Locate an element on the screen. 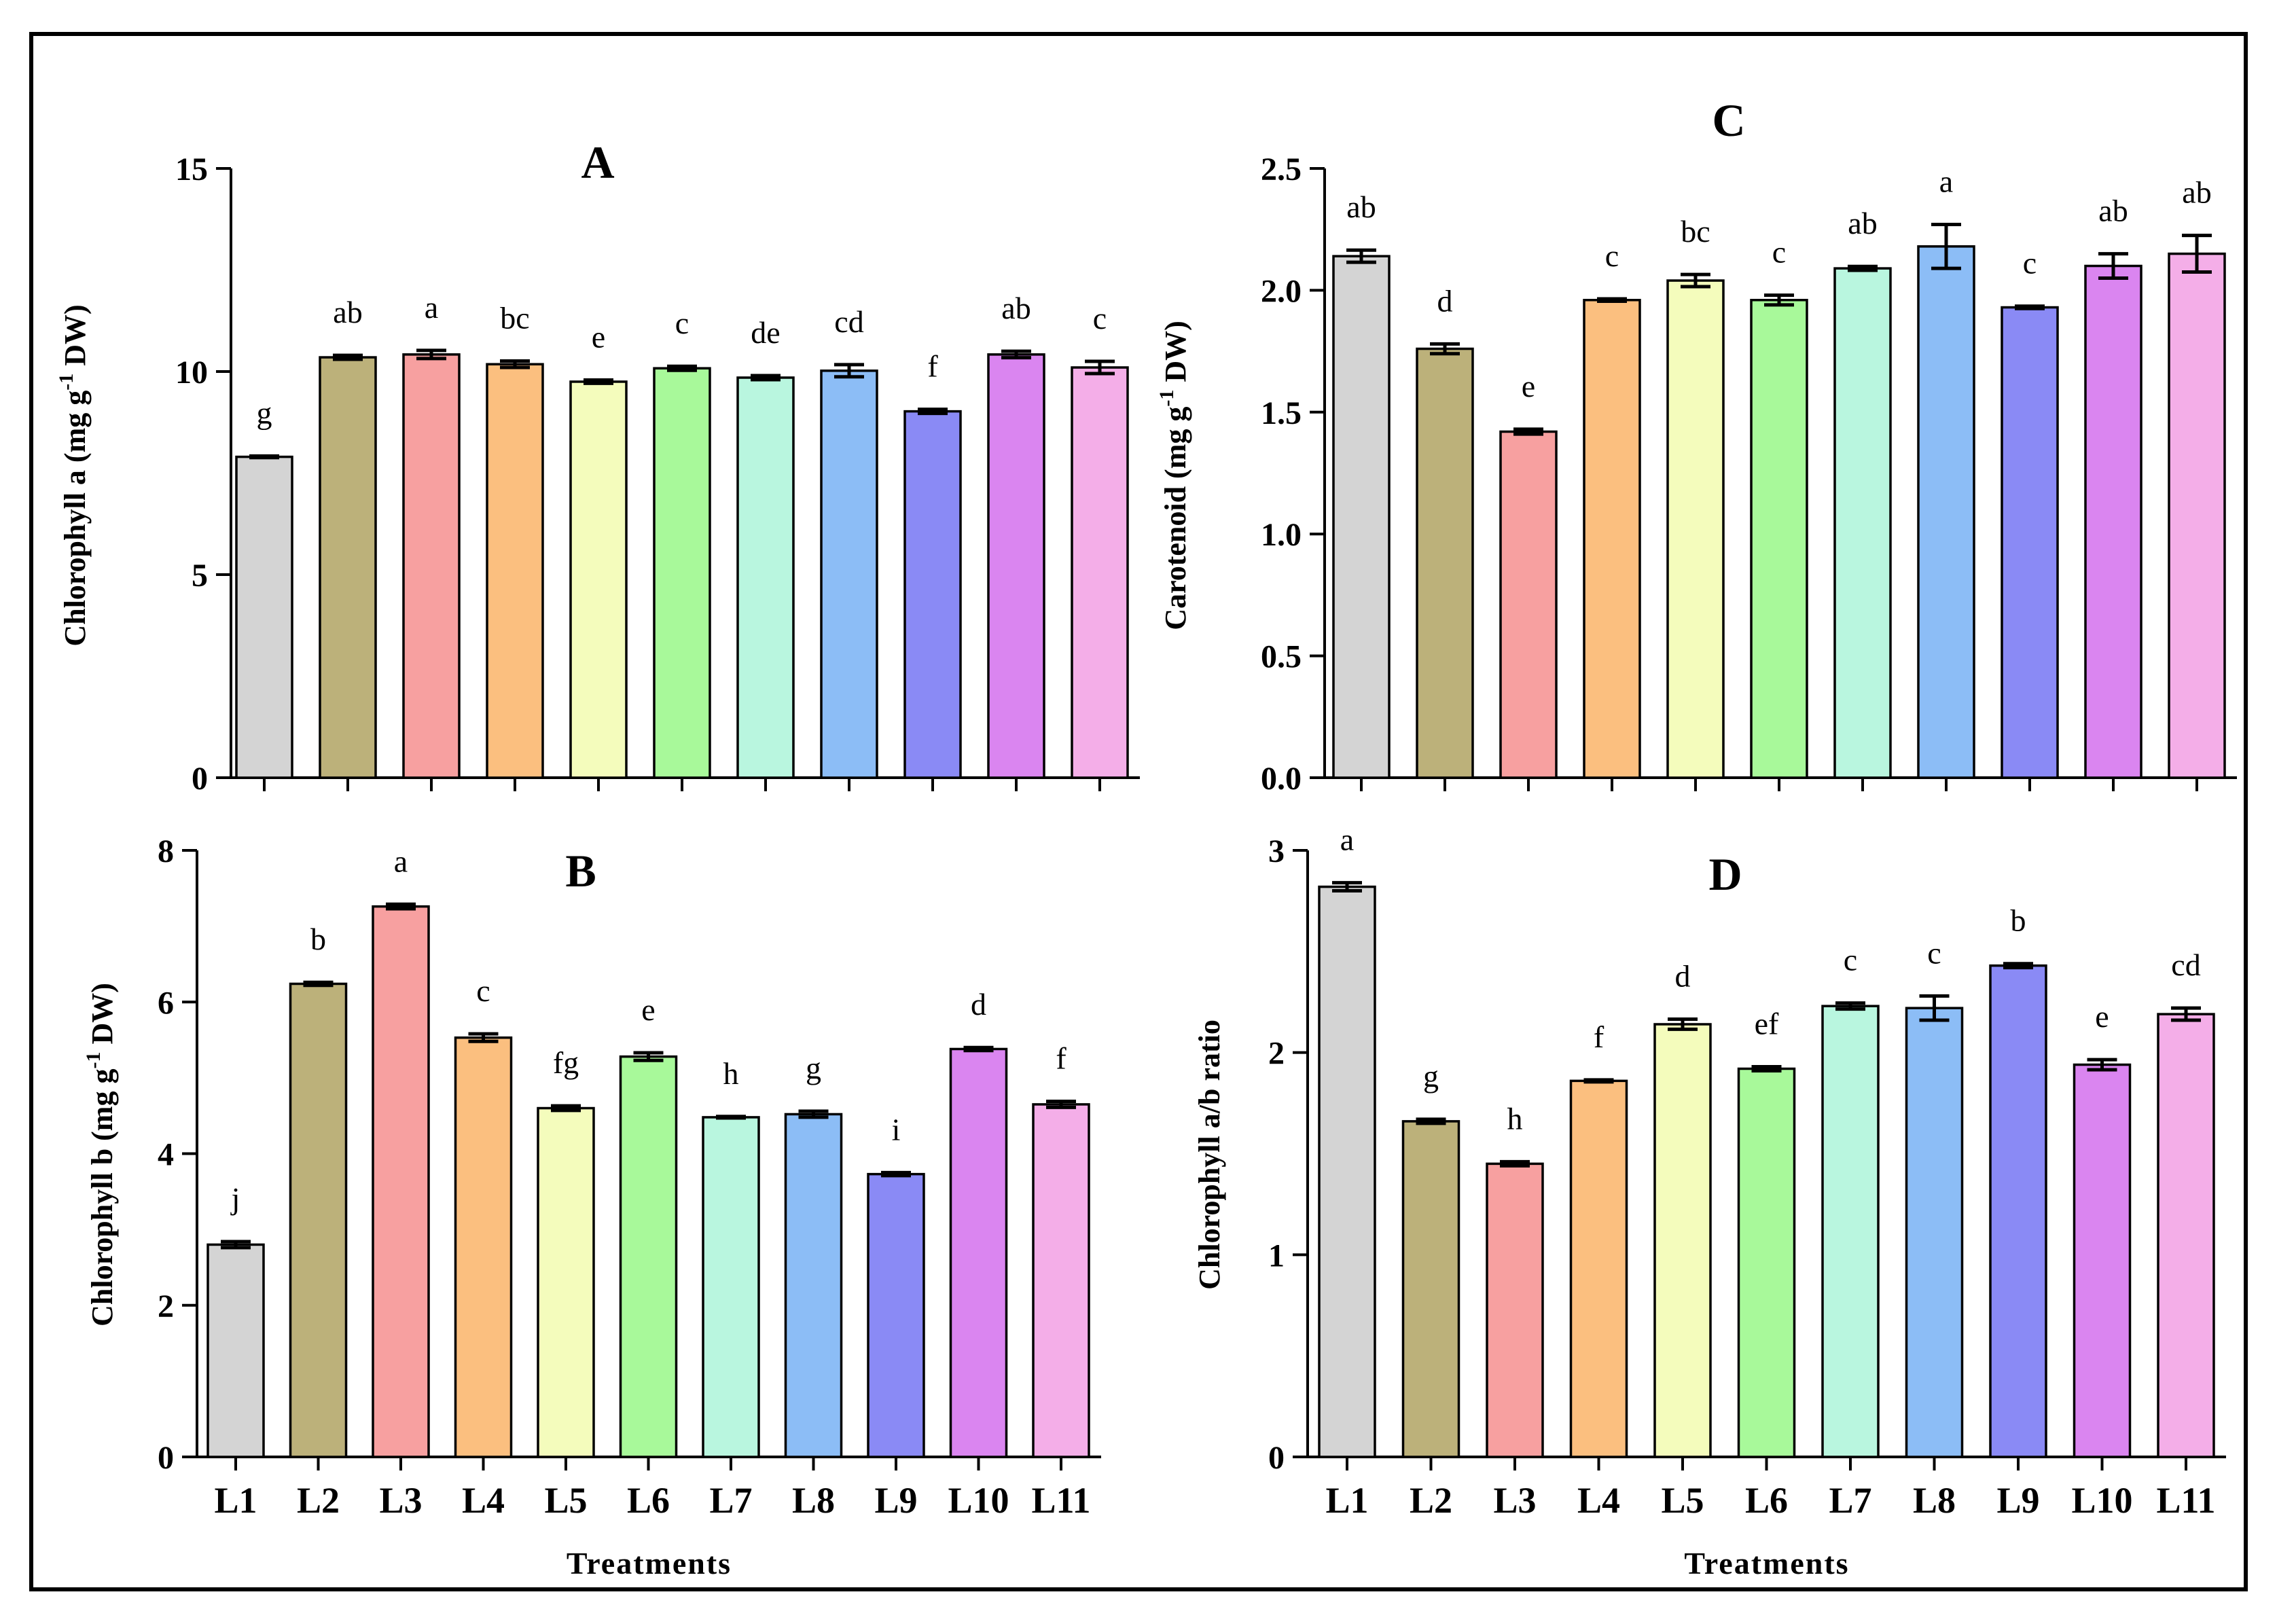 This screenshot has width=2277, height=1624. y-axis-title: Chlorophyll a (mg g-1 DW) is located at coordinates (73, 475).